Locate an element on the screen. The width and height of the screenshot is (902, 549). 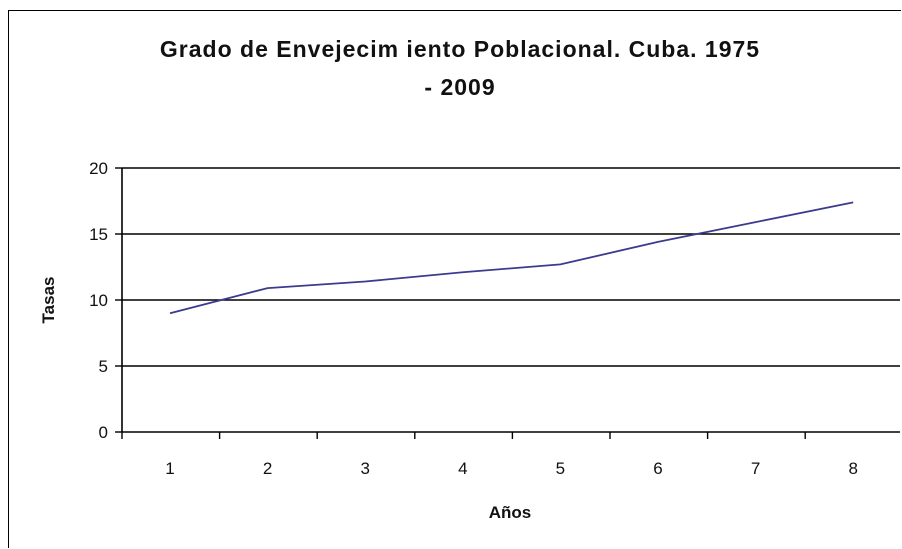
y-tick-label: 20 is located at coordinates (98, 168).